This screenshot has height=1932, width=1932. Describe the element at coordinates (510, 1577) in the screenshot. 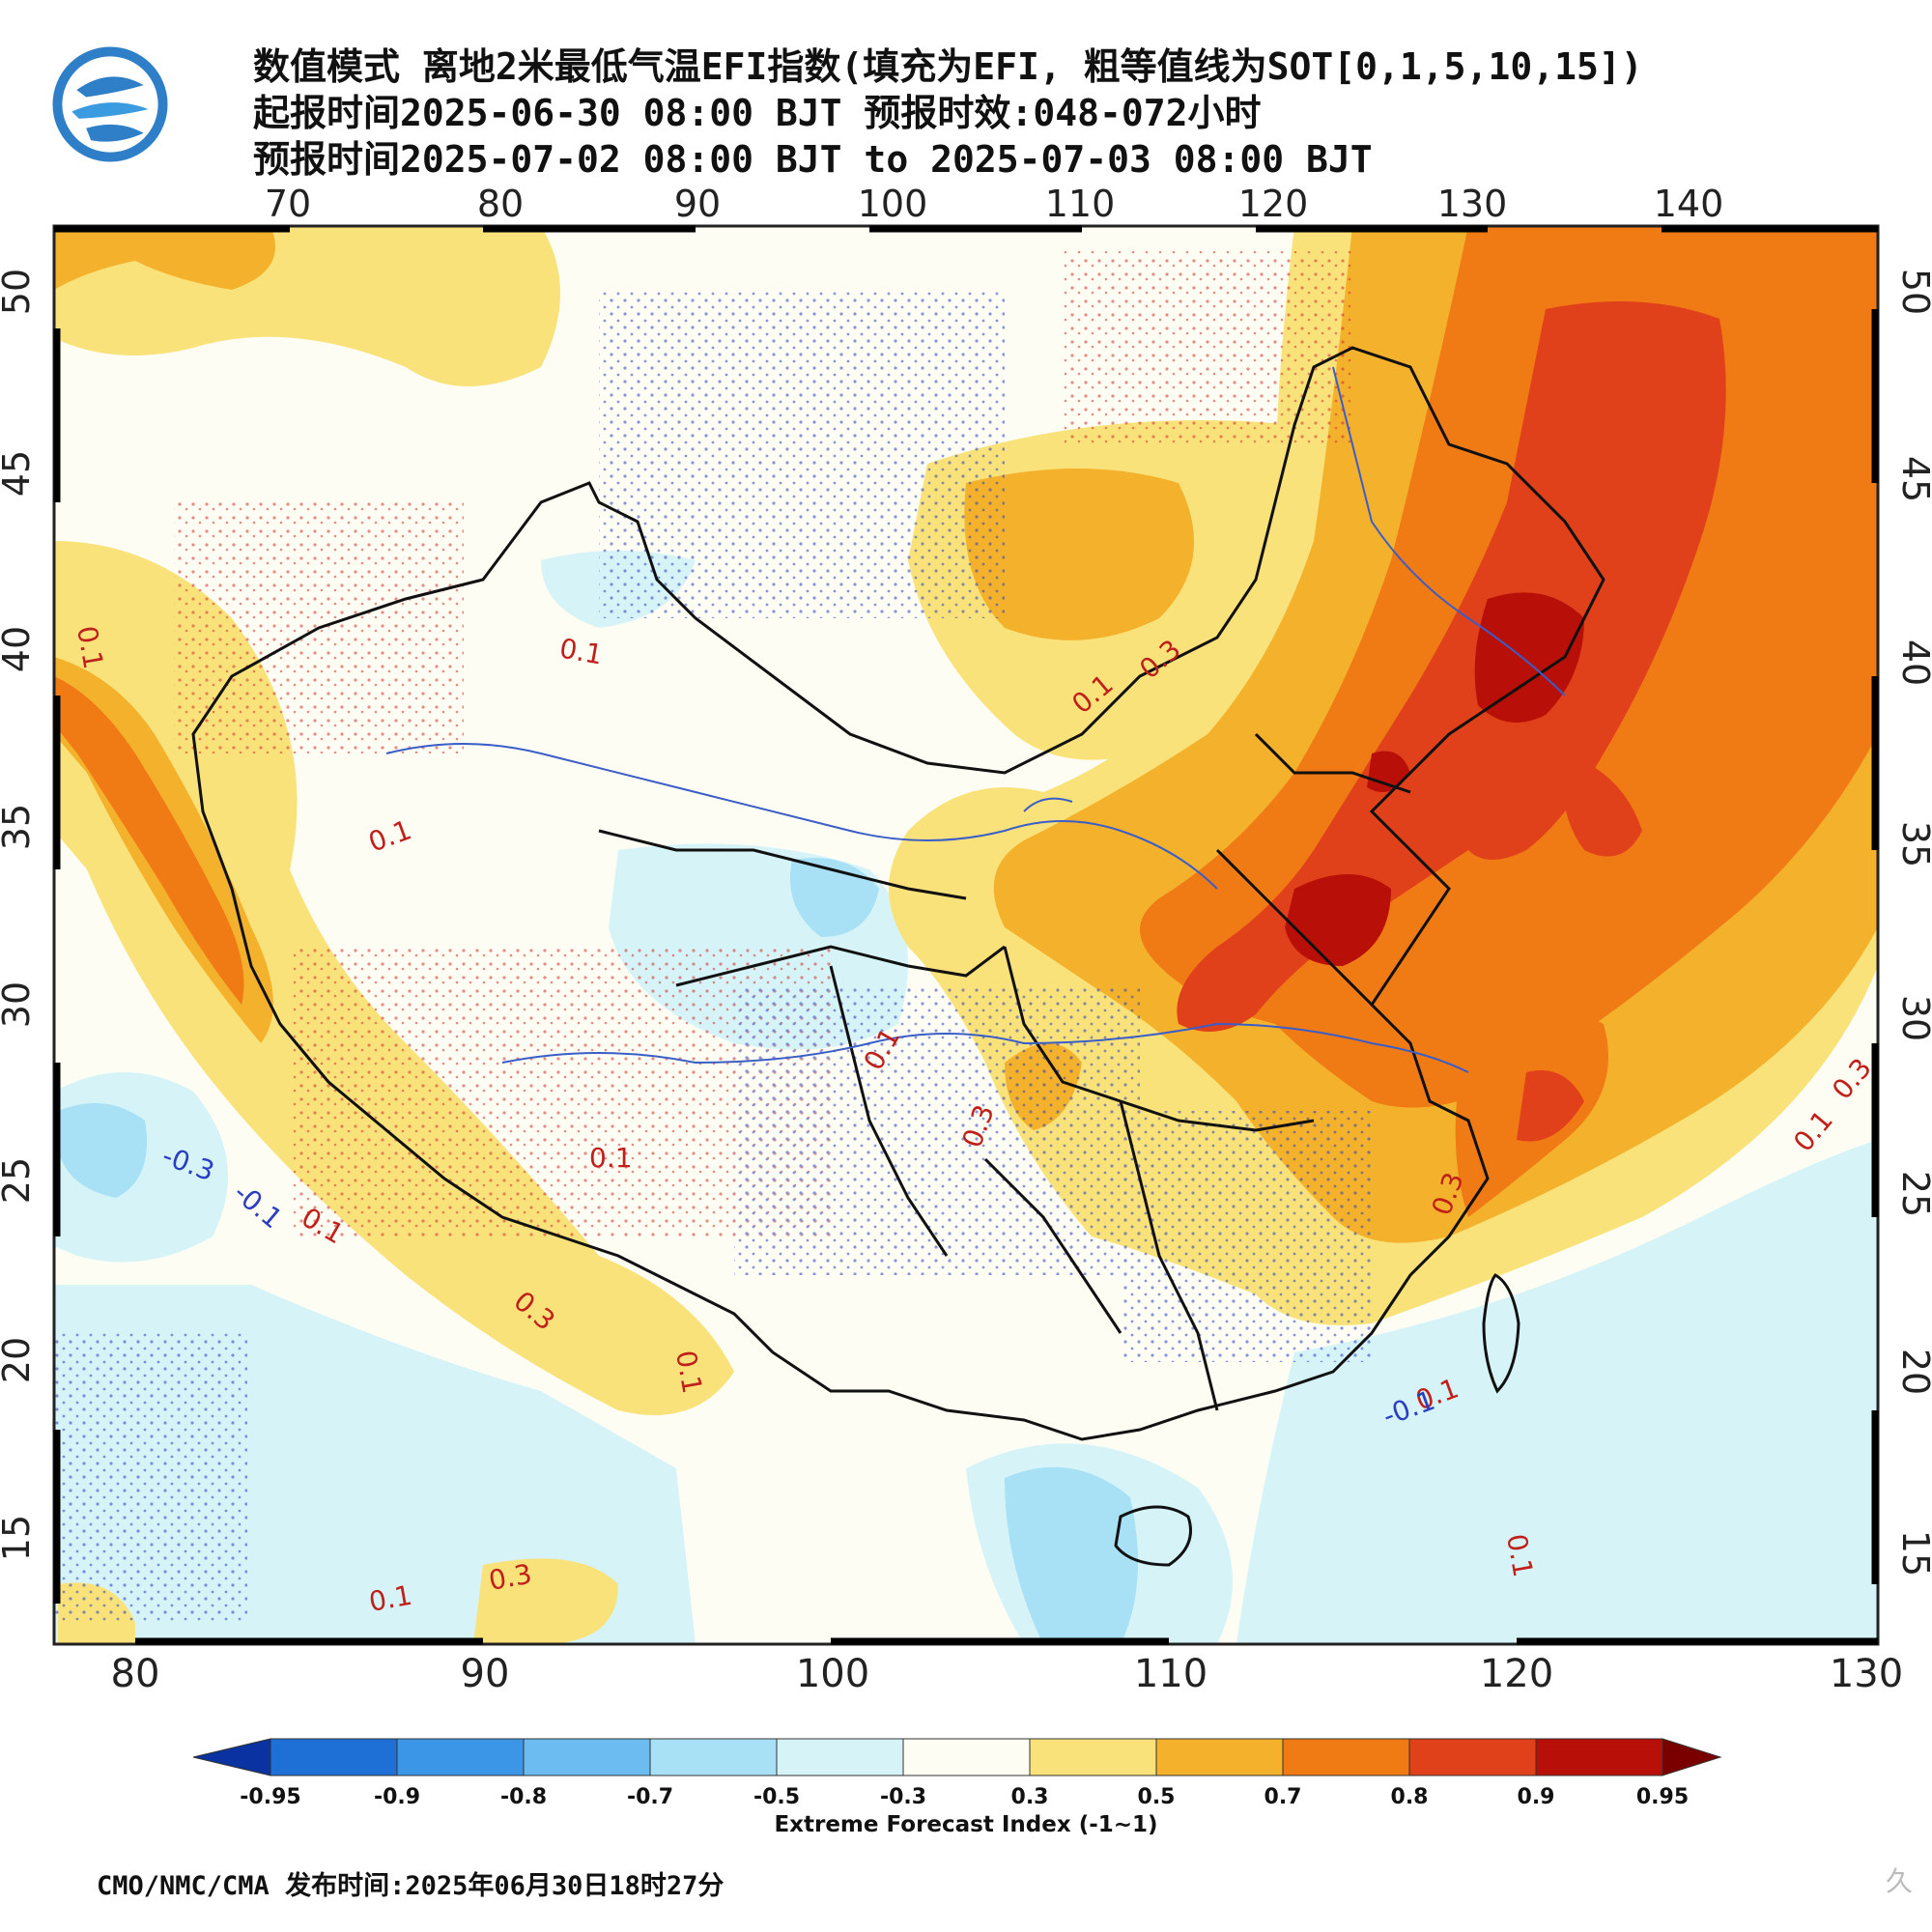

I see `contour-label: 0.3` at that location.